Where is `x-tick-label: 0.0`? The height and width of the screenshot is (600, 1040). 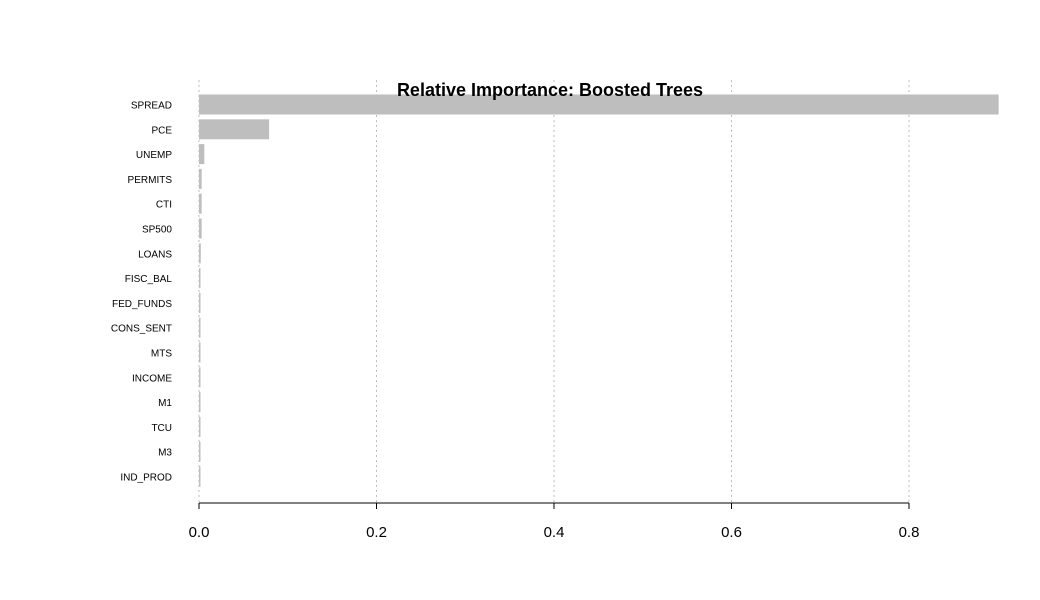 x-tick-label: 0.0 is located at coordinates (199, 532).